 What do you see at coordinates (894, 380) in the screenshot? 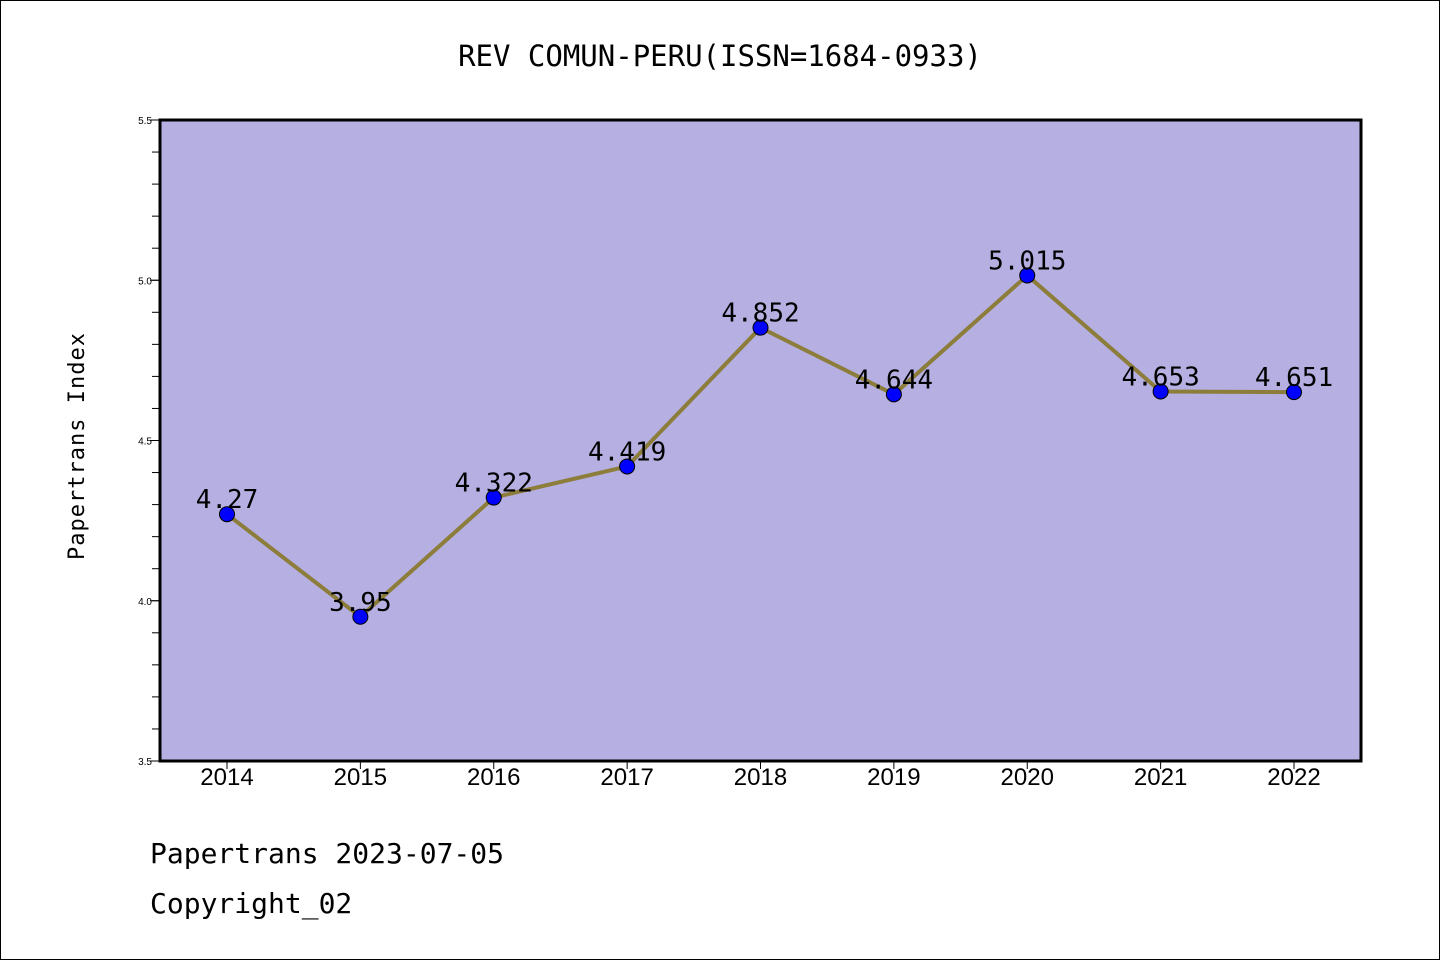
I see `data-label: 4.644` at bounding box center [894, 380].